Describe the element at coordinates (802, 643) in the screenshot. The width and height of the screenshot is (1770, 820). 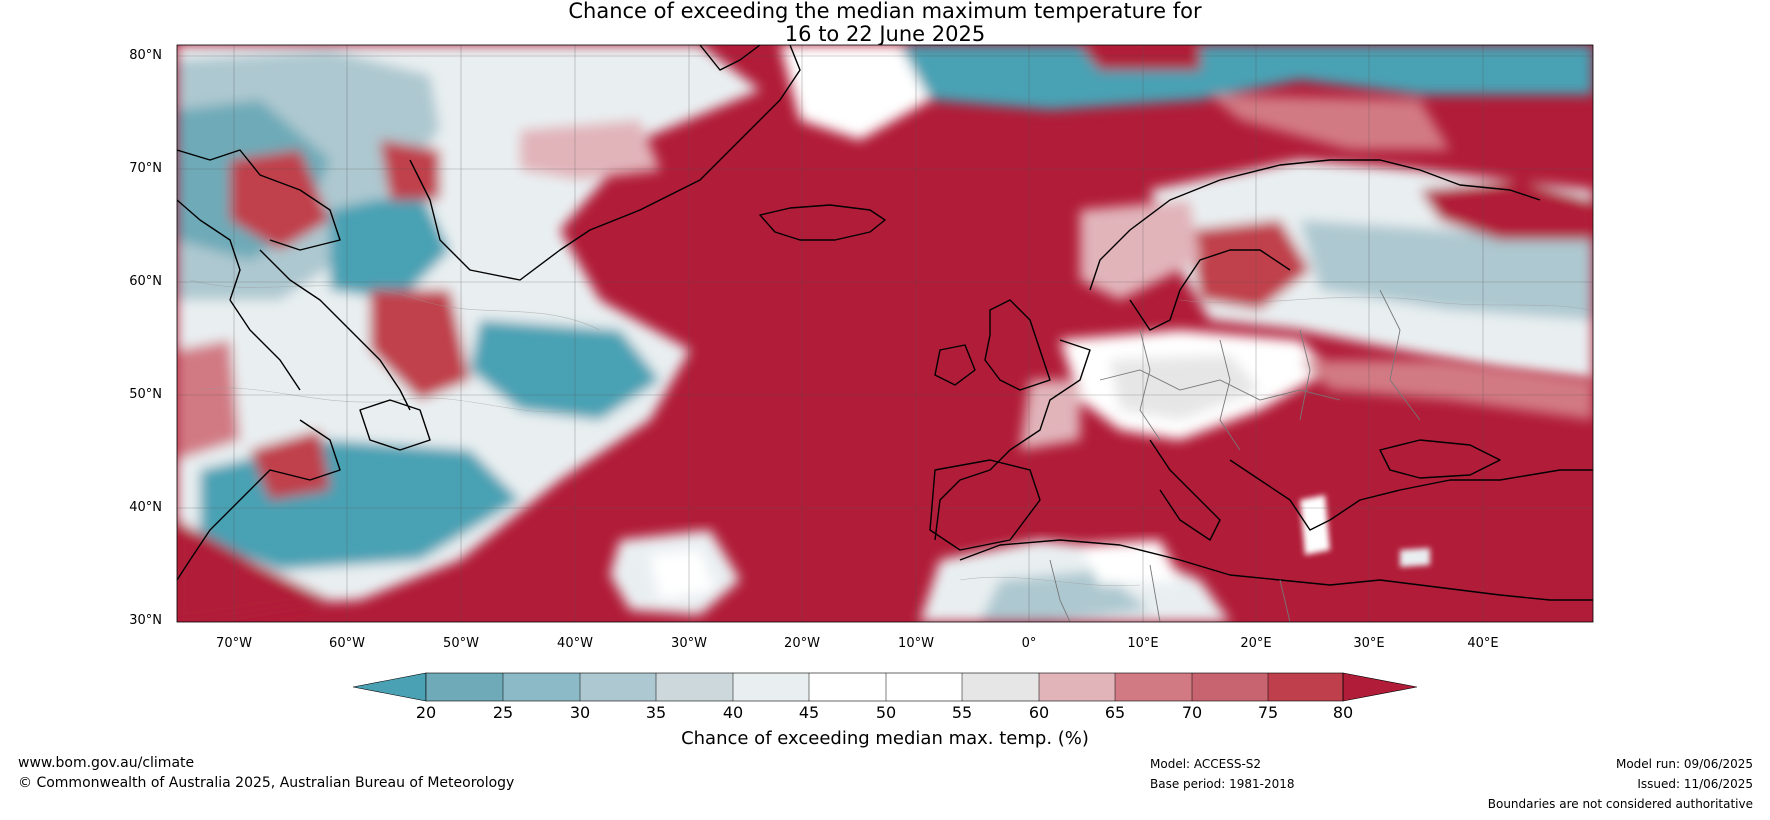
I see `lon-label: 20°W` at that location.